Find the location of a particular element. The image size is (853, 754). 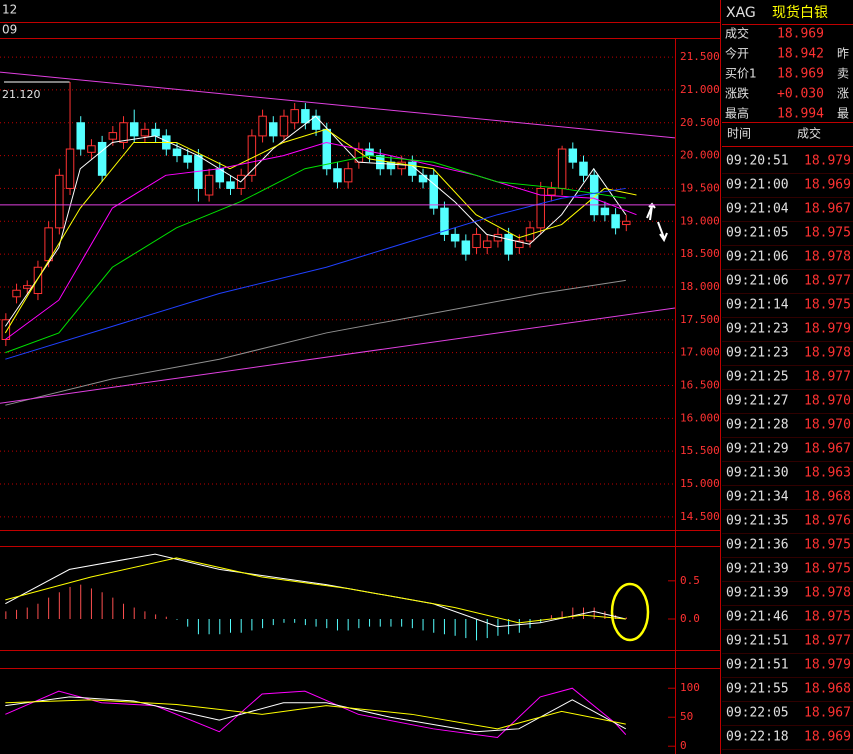

y-tick-label: 0.0 is located at coordinates (690, 618).